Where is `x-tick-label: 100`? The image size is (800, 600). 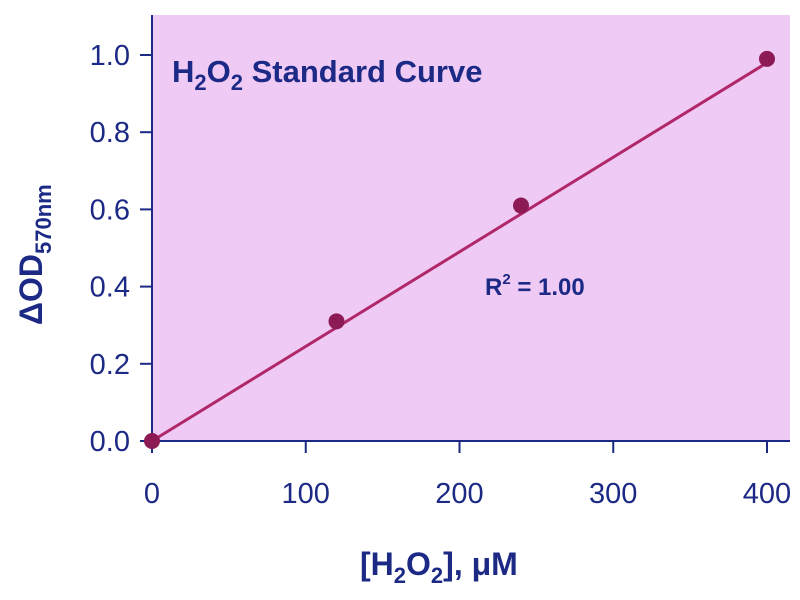
x-tick-label: 100 is located at coordinates (306, 494).